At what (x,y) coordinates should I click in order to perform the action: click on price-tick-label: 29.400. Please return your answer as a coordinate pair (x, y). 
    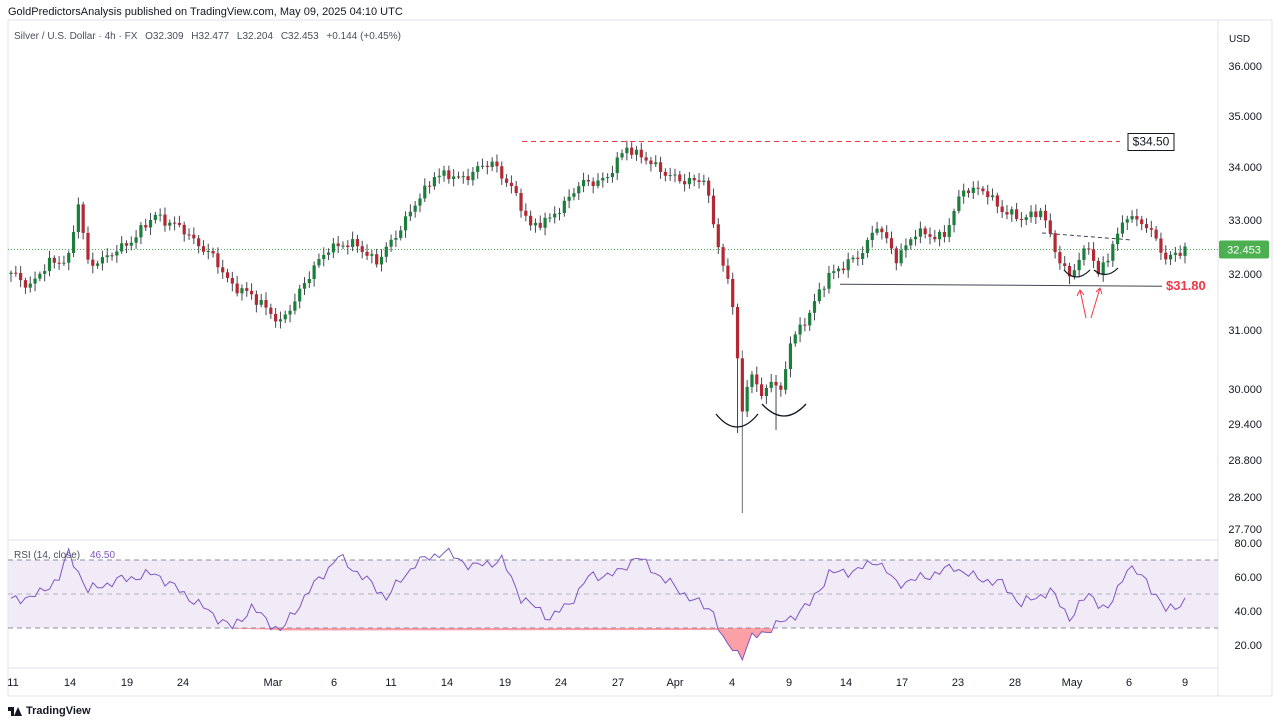
    Looking at the image, I should click on (1245, 425).